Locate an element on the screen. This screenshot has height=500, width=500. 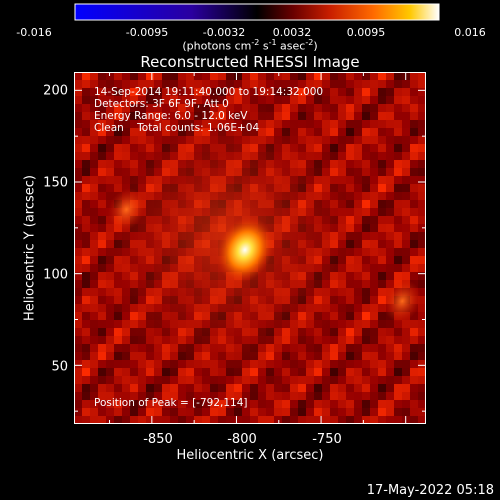
colorbar-tick: -0.0032 is located at coordinates (224, 32).